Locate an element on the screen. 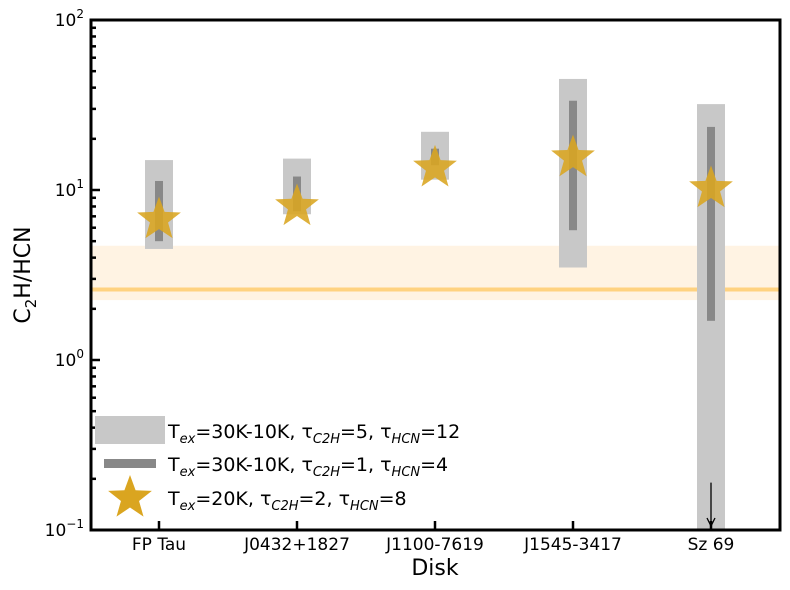 This screenshot has height=590, width=790. x-tick-label-1: J0432+1827 is located at coordinates (296, 545).